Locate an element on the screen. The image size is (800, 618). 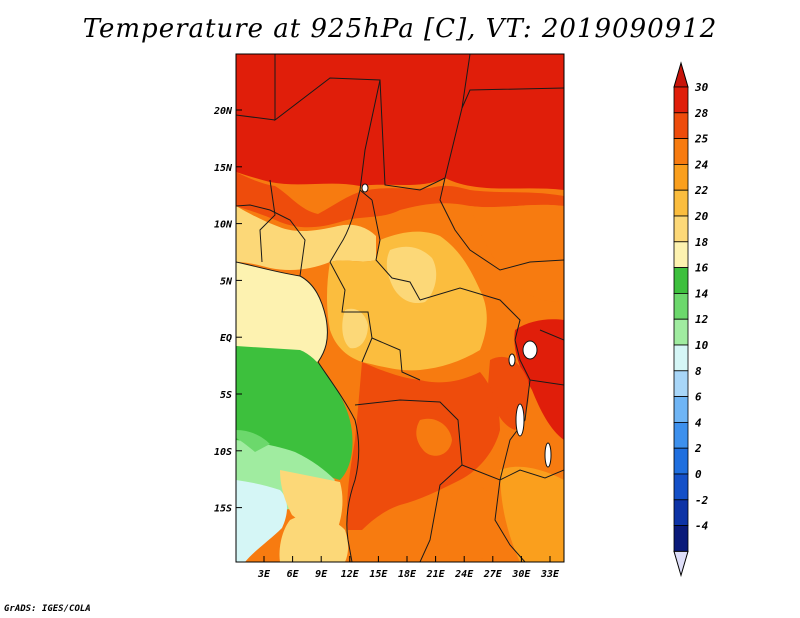
lon-tick-label: 6E is located at coordinates (293, 574).